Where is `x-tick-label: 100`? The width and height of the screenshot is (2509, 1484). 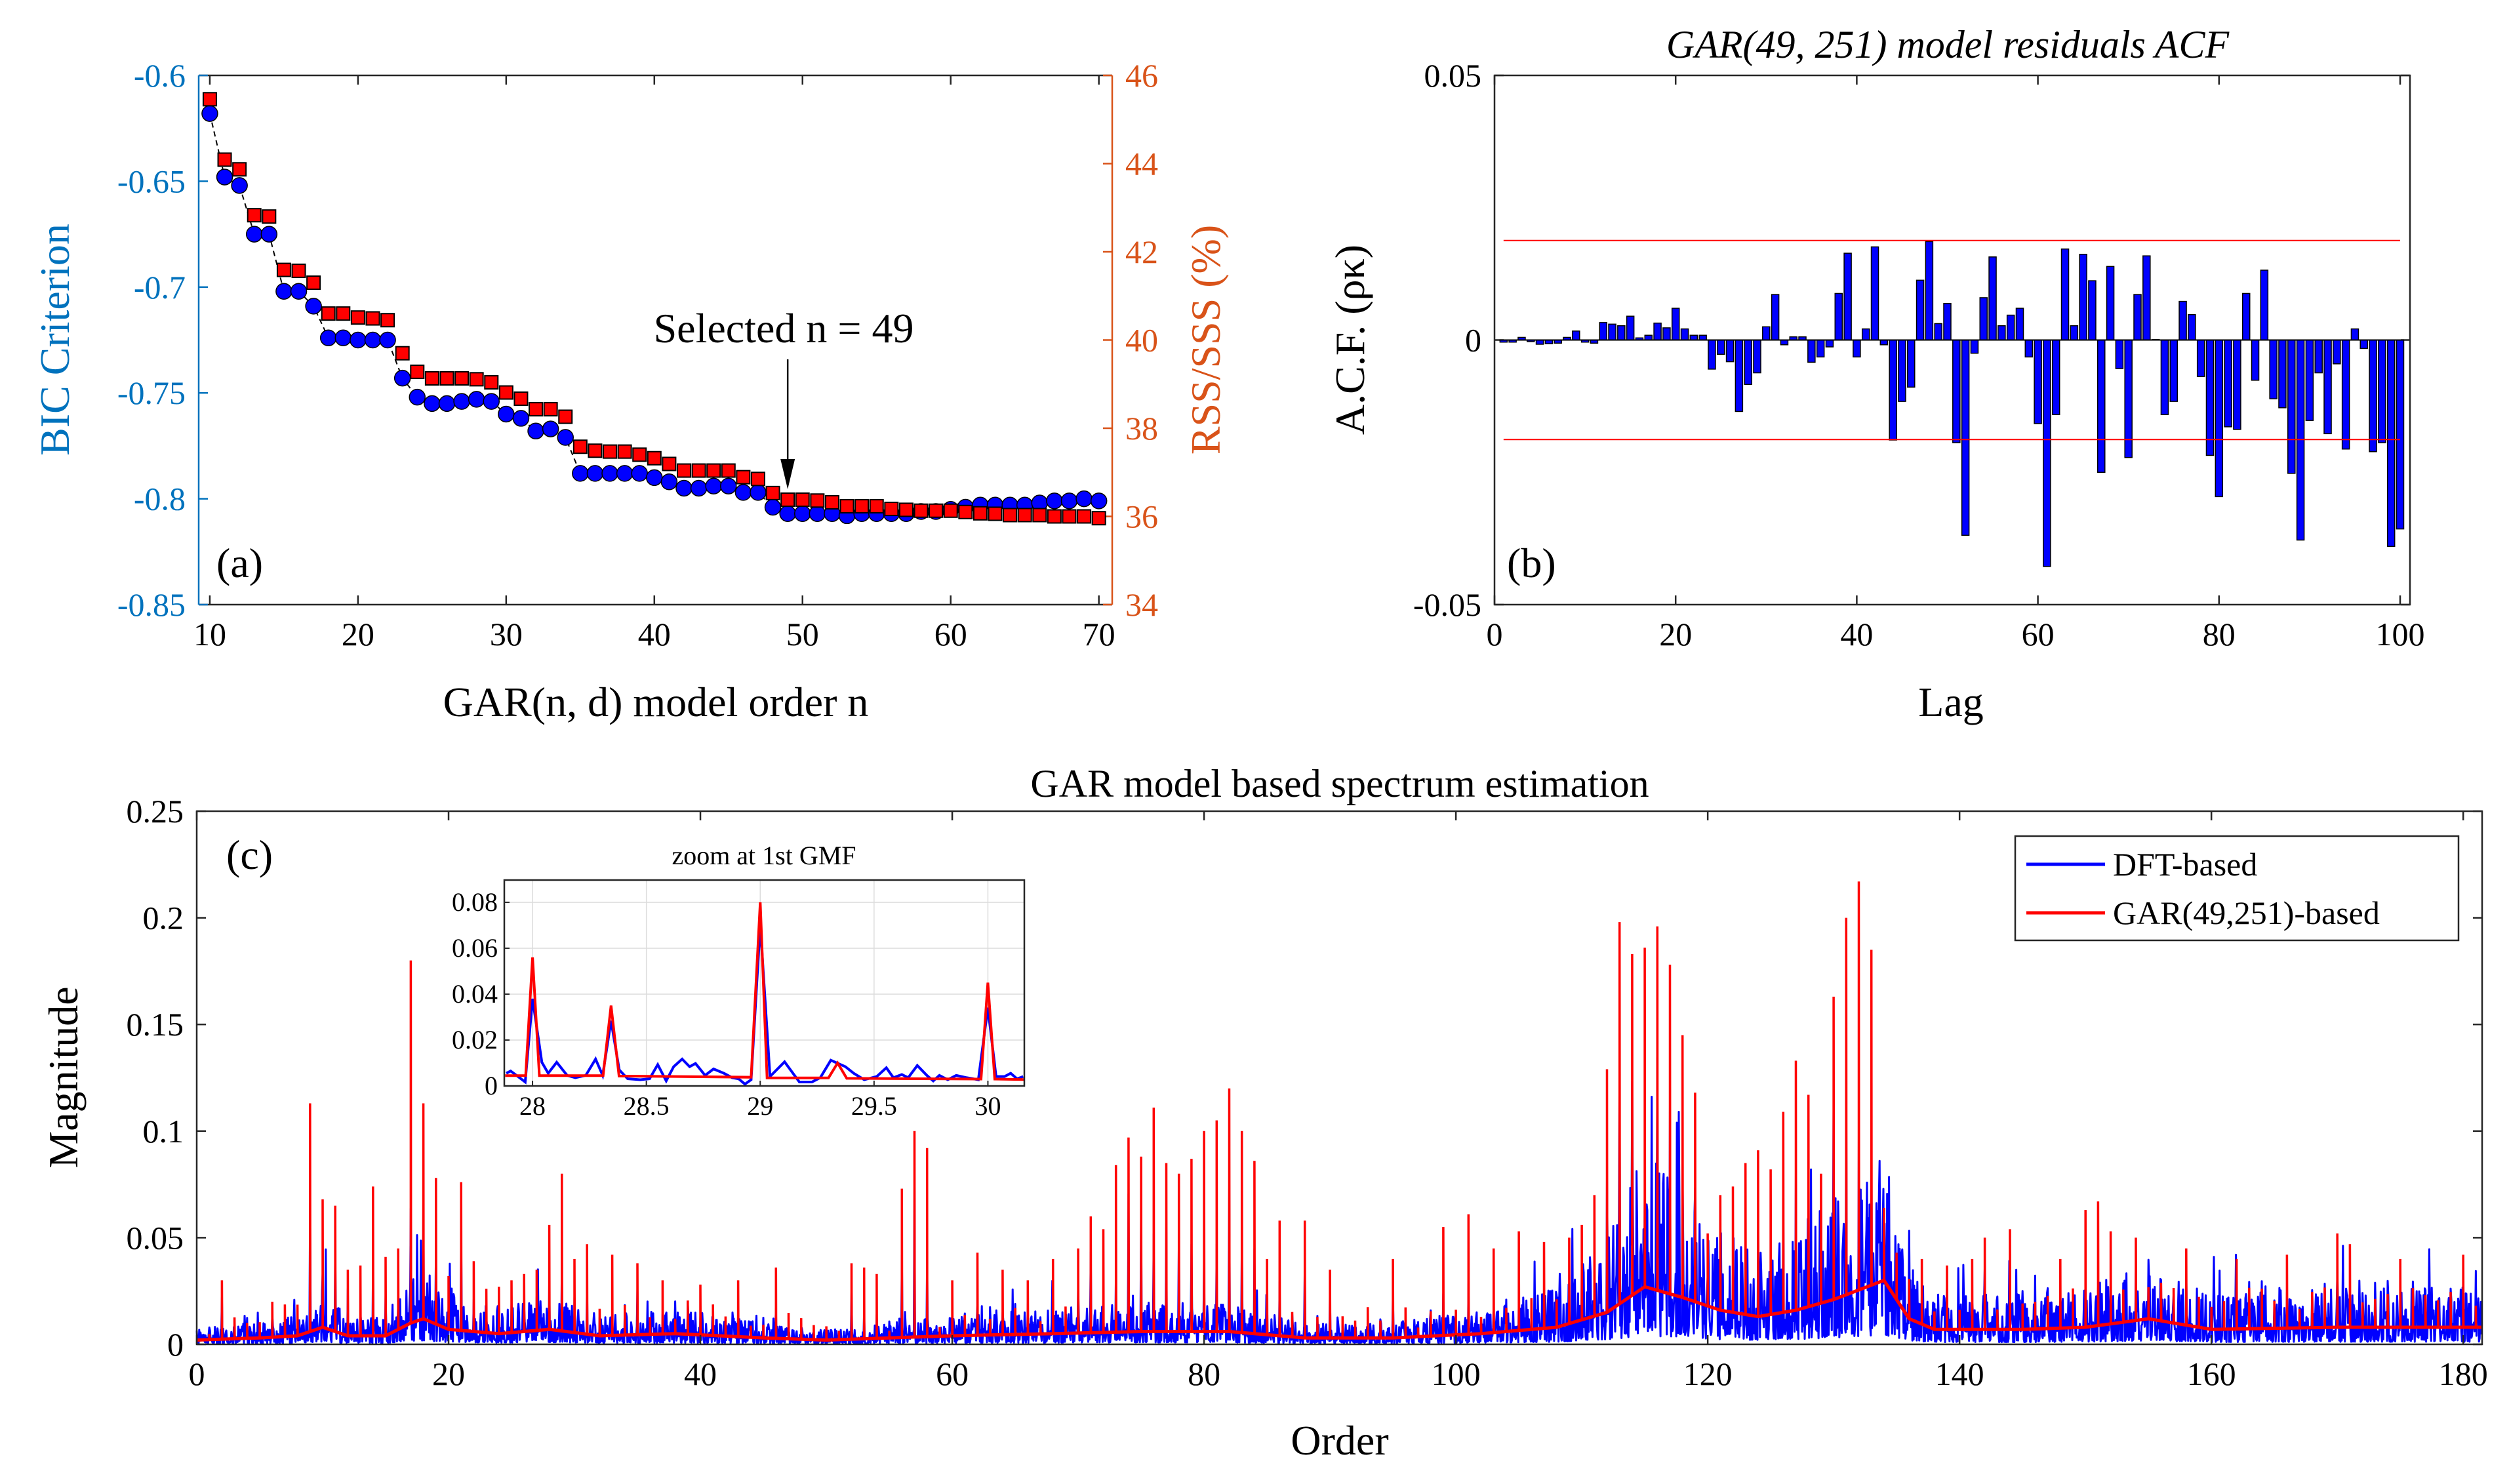 x-tick-label: 100 is located at coordinates (1456, 1373).